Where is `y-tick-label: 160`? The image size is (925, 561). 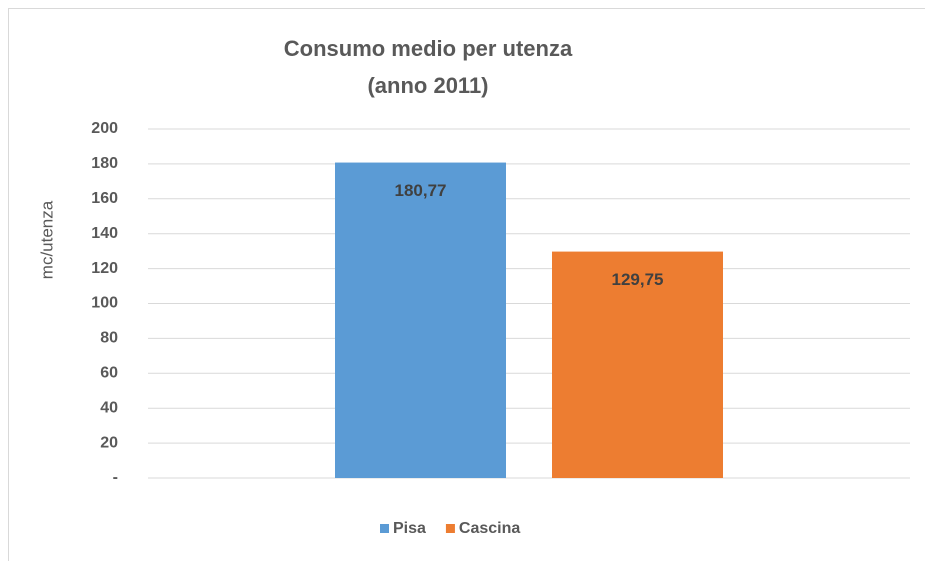 y-tick-label: 160 is located at coordinates (104, 198).